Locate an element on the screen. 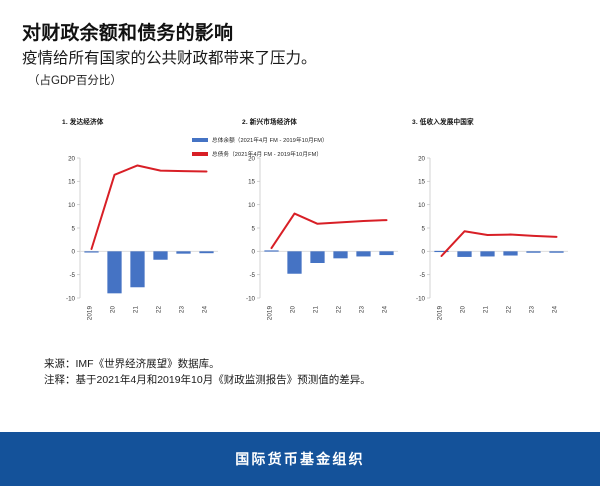  footer-organization-label: 国际货币基金组织 is located at coordinates (300, 459).